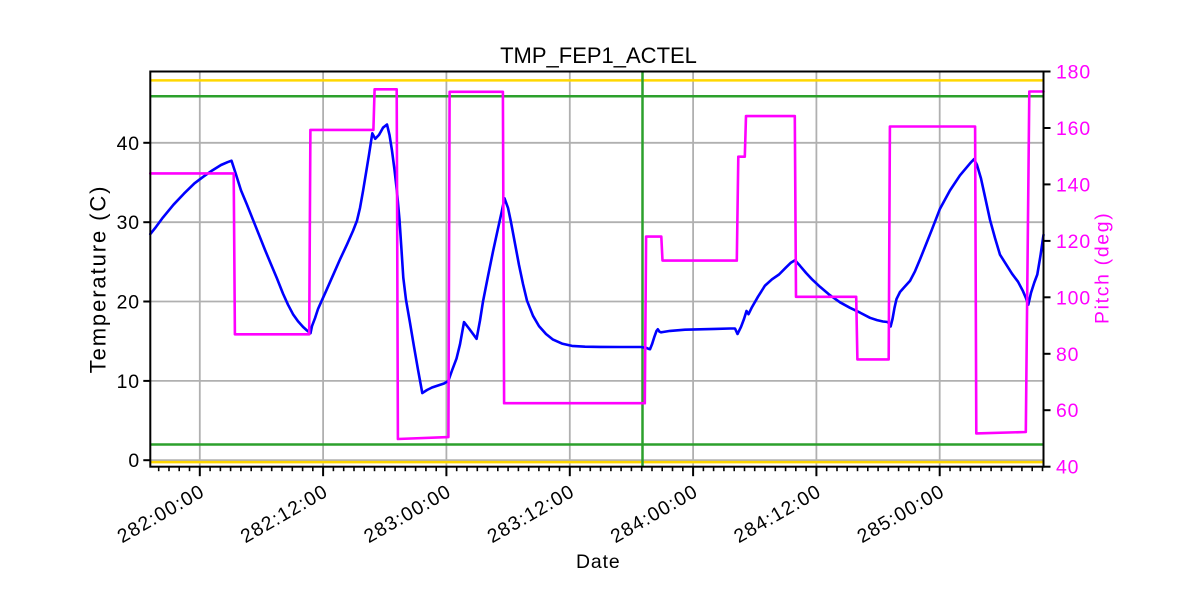  I want to click on svg-text: 160, so click(1073, 129).